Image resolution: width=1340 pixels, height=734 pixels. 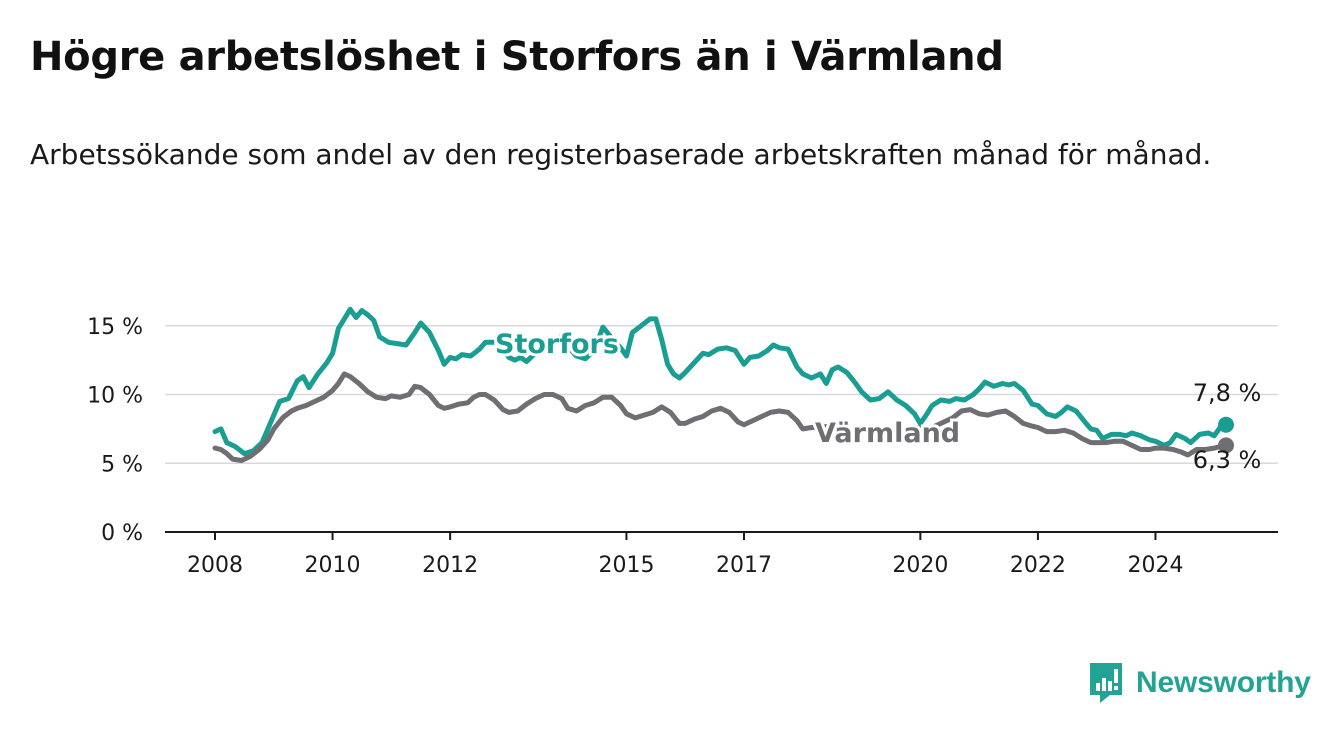 I want to click on x-tick-label: 2017, so click(x=744, y=565).